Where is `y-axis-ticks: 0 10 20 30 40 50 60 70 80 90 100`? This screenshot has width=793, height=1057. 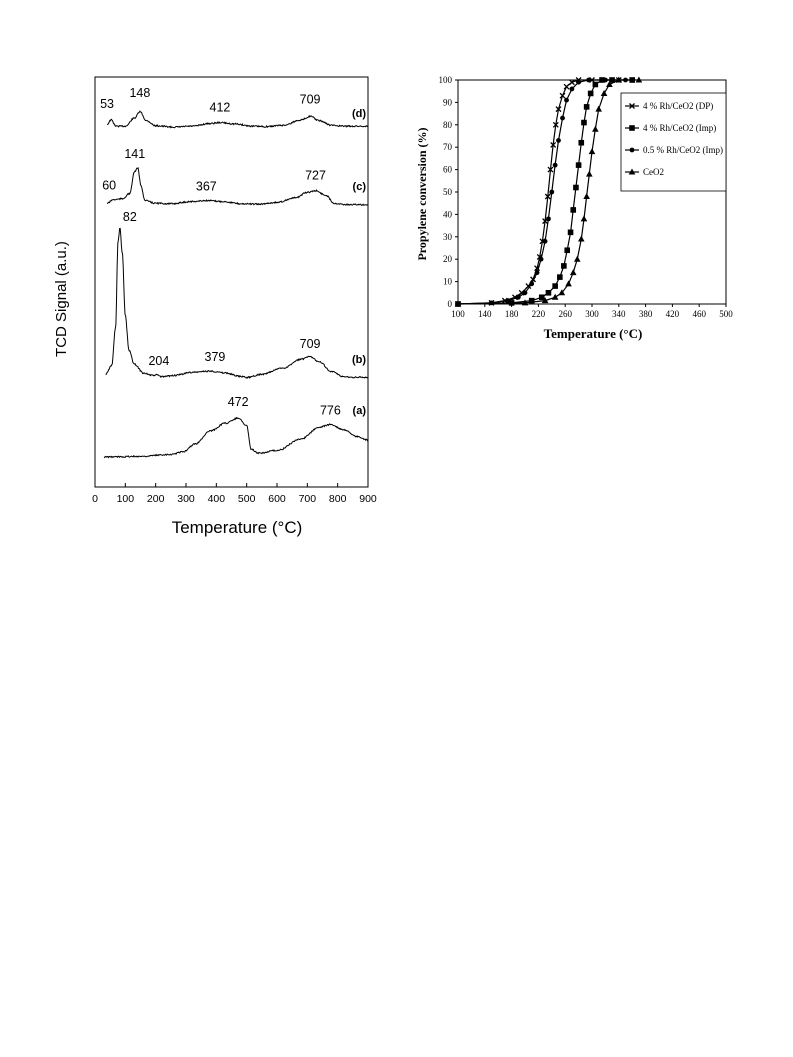
y-axis-ticks: 0 10 20 30 40 50 60 70 80 90 100 is located at coordinates (448, 192).